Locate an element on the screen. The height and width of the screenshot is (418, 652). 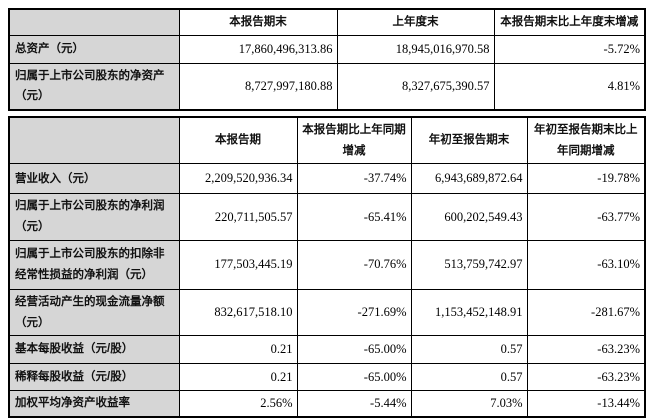
cell-value: 2.56% is located at coordinates (238, 404).